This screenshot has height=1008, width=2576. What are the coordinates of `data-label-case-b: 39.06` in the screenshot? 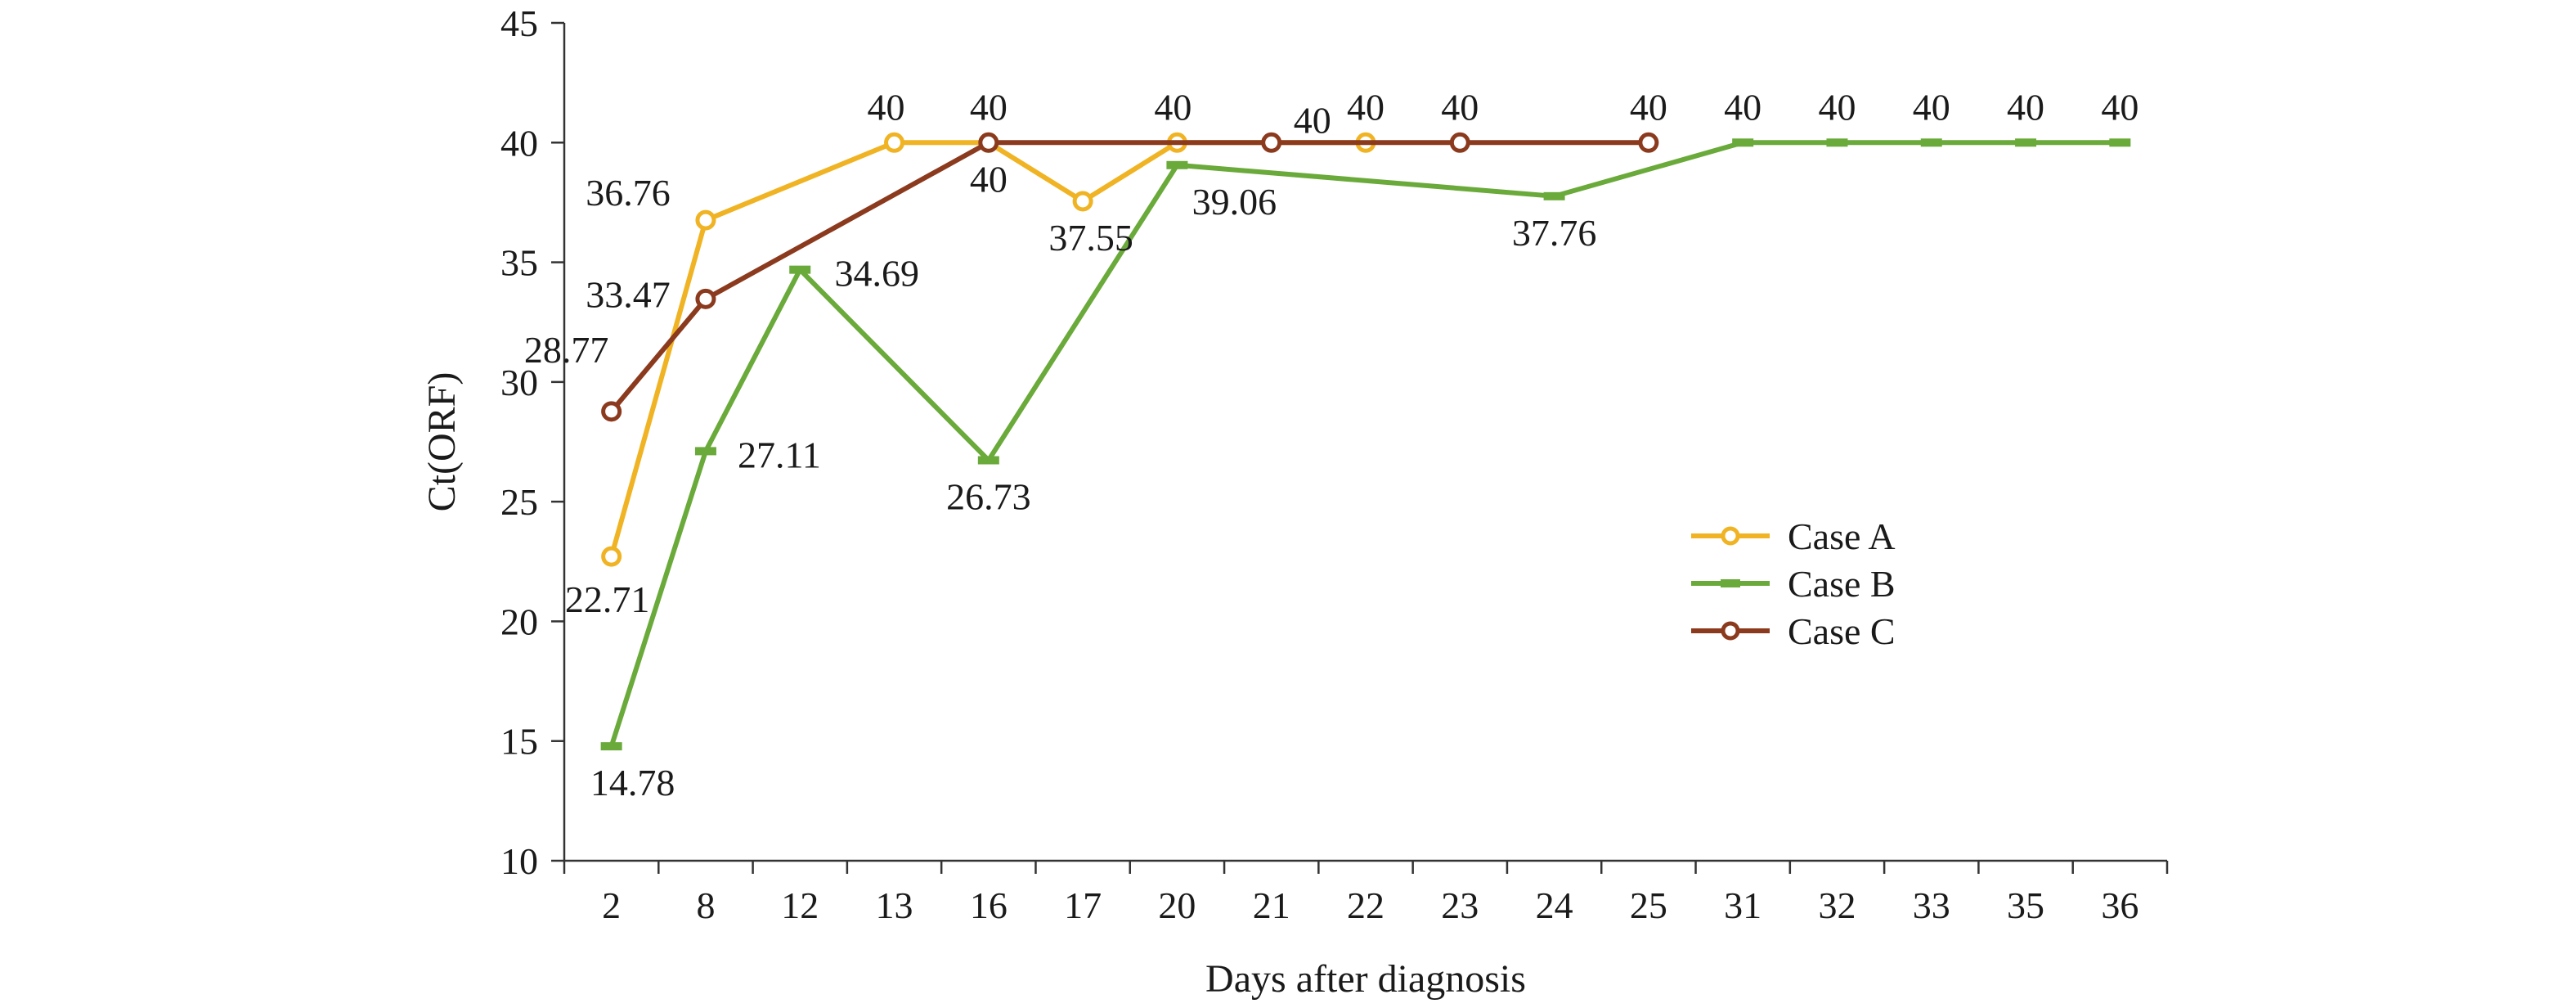 It's located at (1234, 202).